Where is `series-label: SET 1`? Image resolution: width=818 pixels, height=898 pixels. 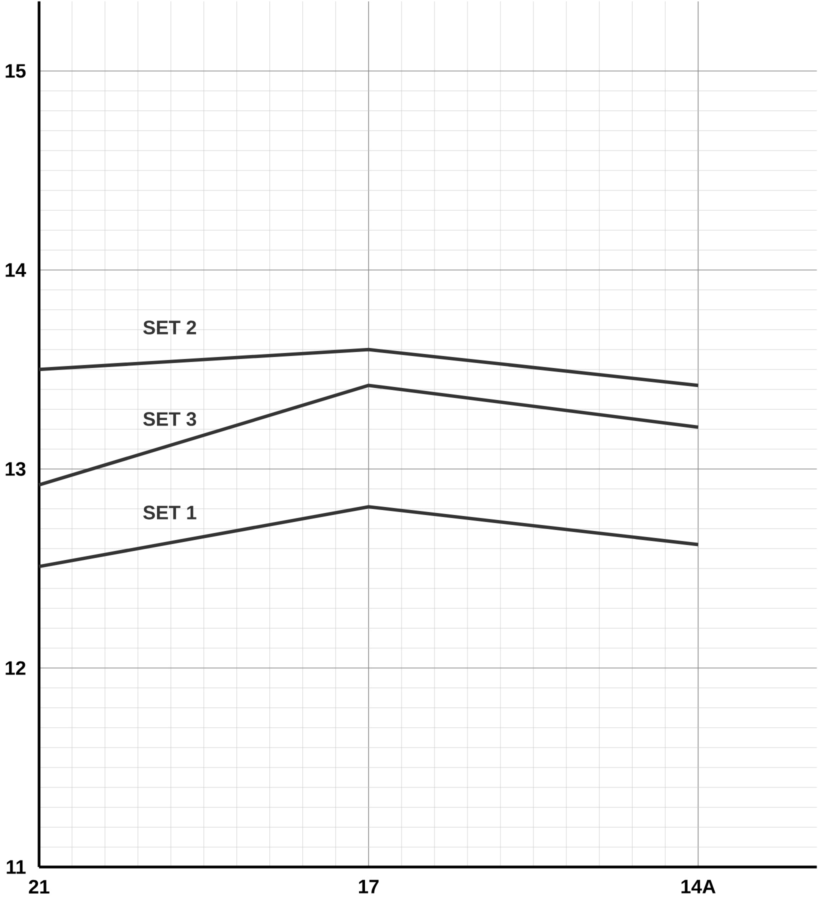 series-label: SET 1 is located at coordinates (169, 513).